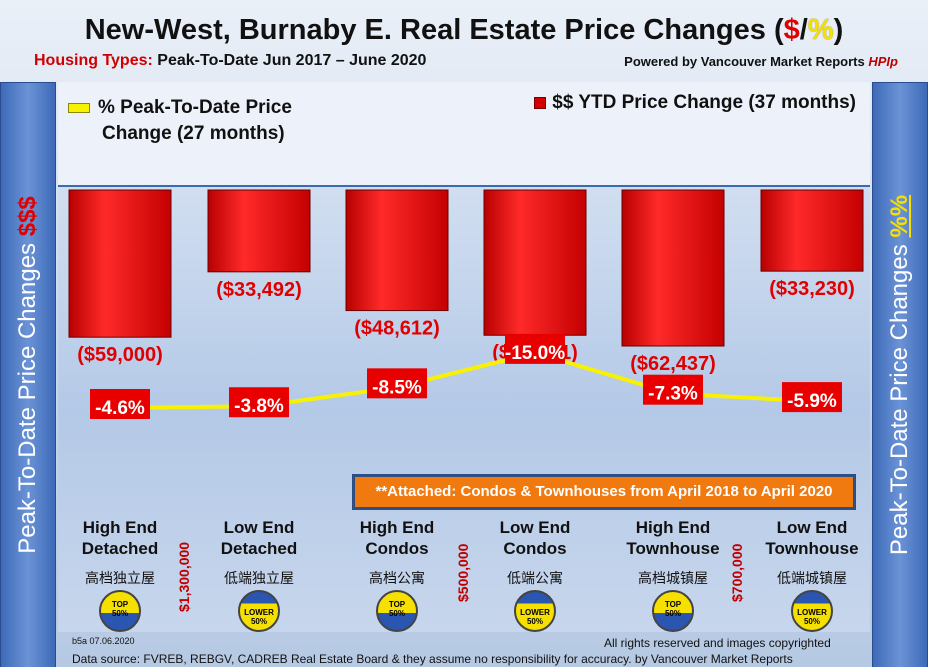  What do you see at coordinates (761, 61) in the screenshot?
I see `powered-by: Powered by Vancouver Market Reports HPIp` at bounding box center [761, 61].